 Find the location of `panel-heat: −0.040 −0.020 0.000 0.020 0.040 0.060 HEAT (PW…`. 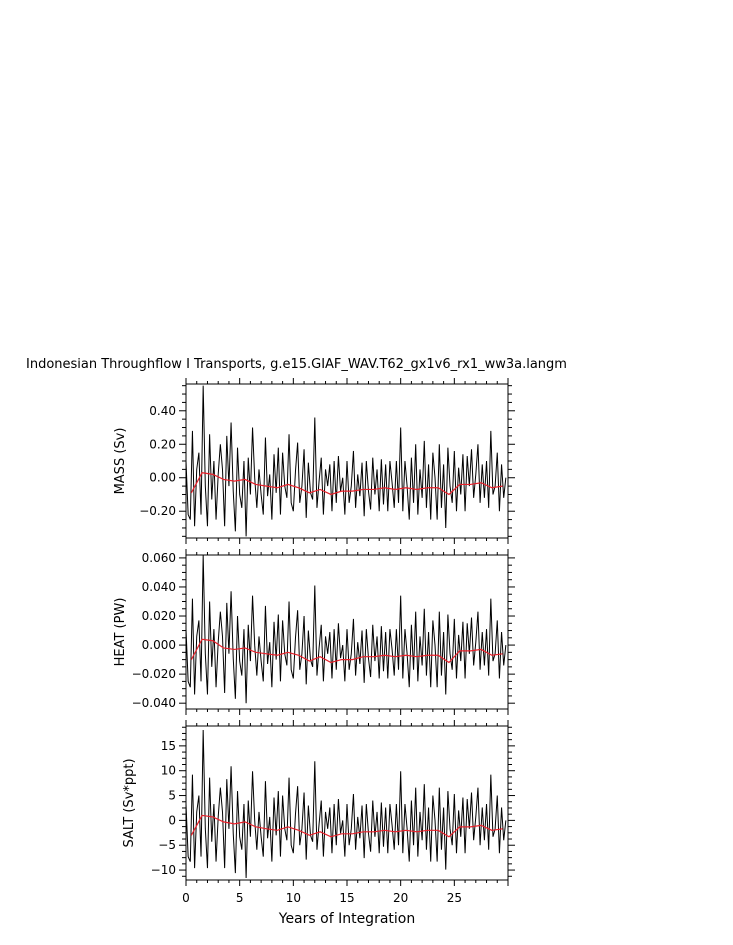

panel-heat: −0.040 −0.020 0.000 0.020 0.040 0.060 HEAT (PW… is located at coordinates (314, 632).